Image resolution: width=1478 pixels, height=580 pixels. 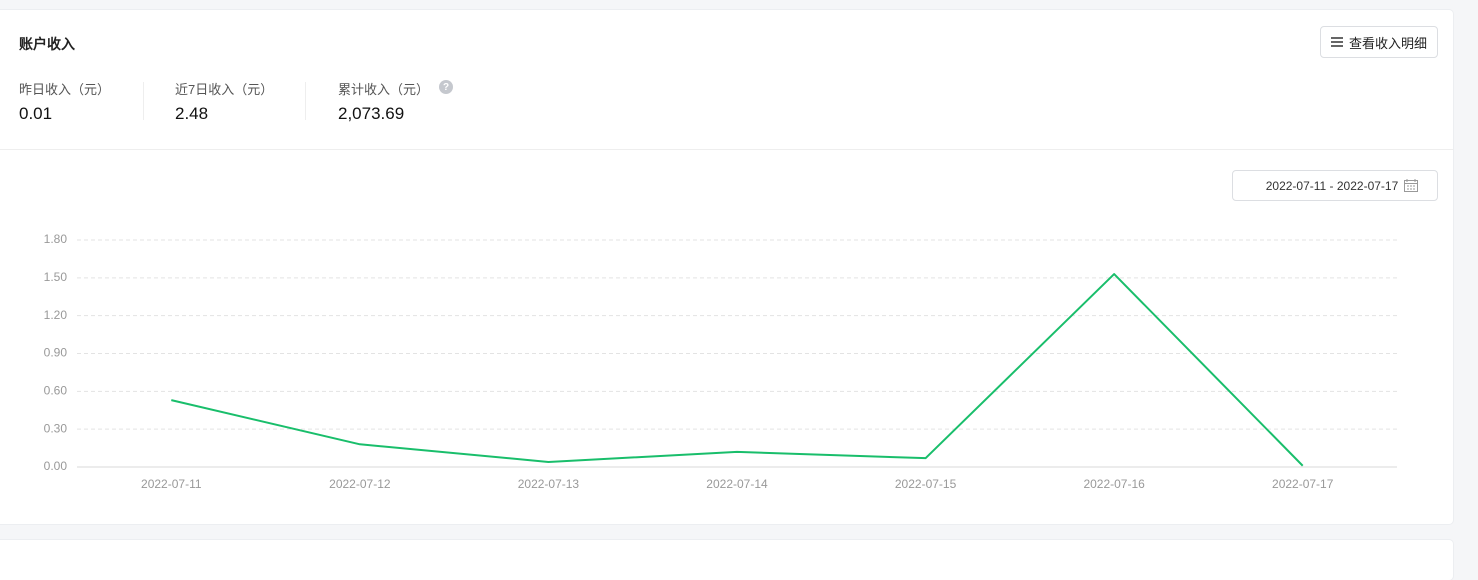 I want to click on date-picker: 2022-07-11 - 2022-07-17, so click(x=1335, y=185).